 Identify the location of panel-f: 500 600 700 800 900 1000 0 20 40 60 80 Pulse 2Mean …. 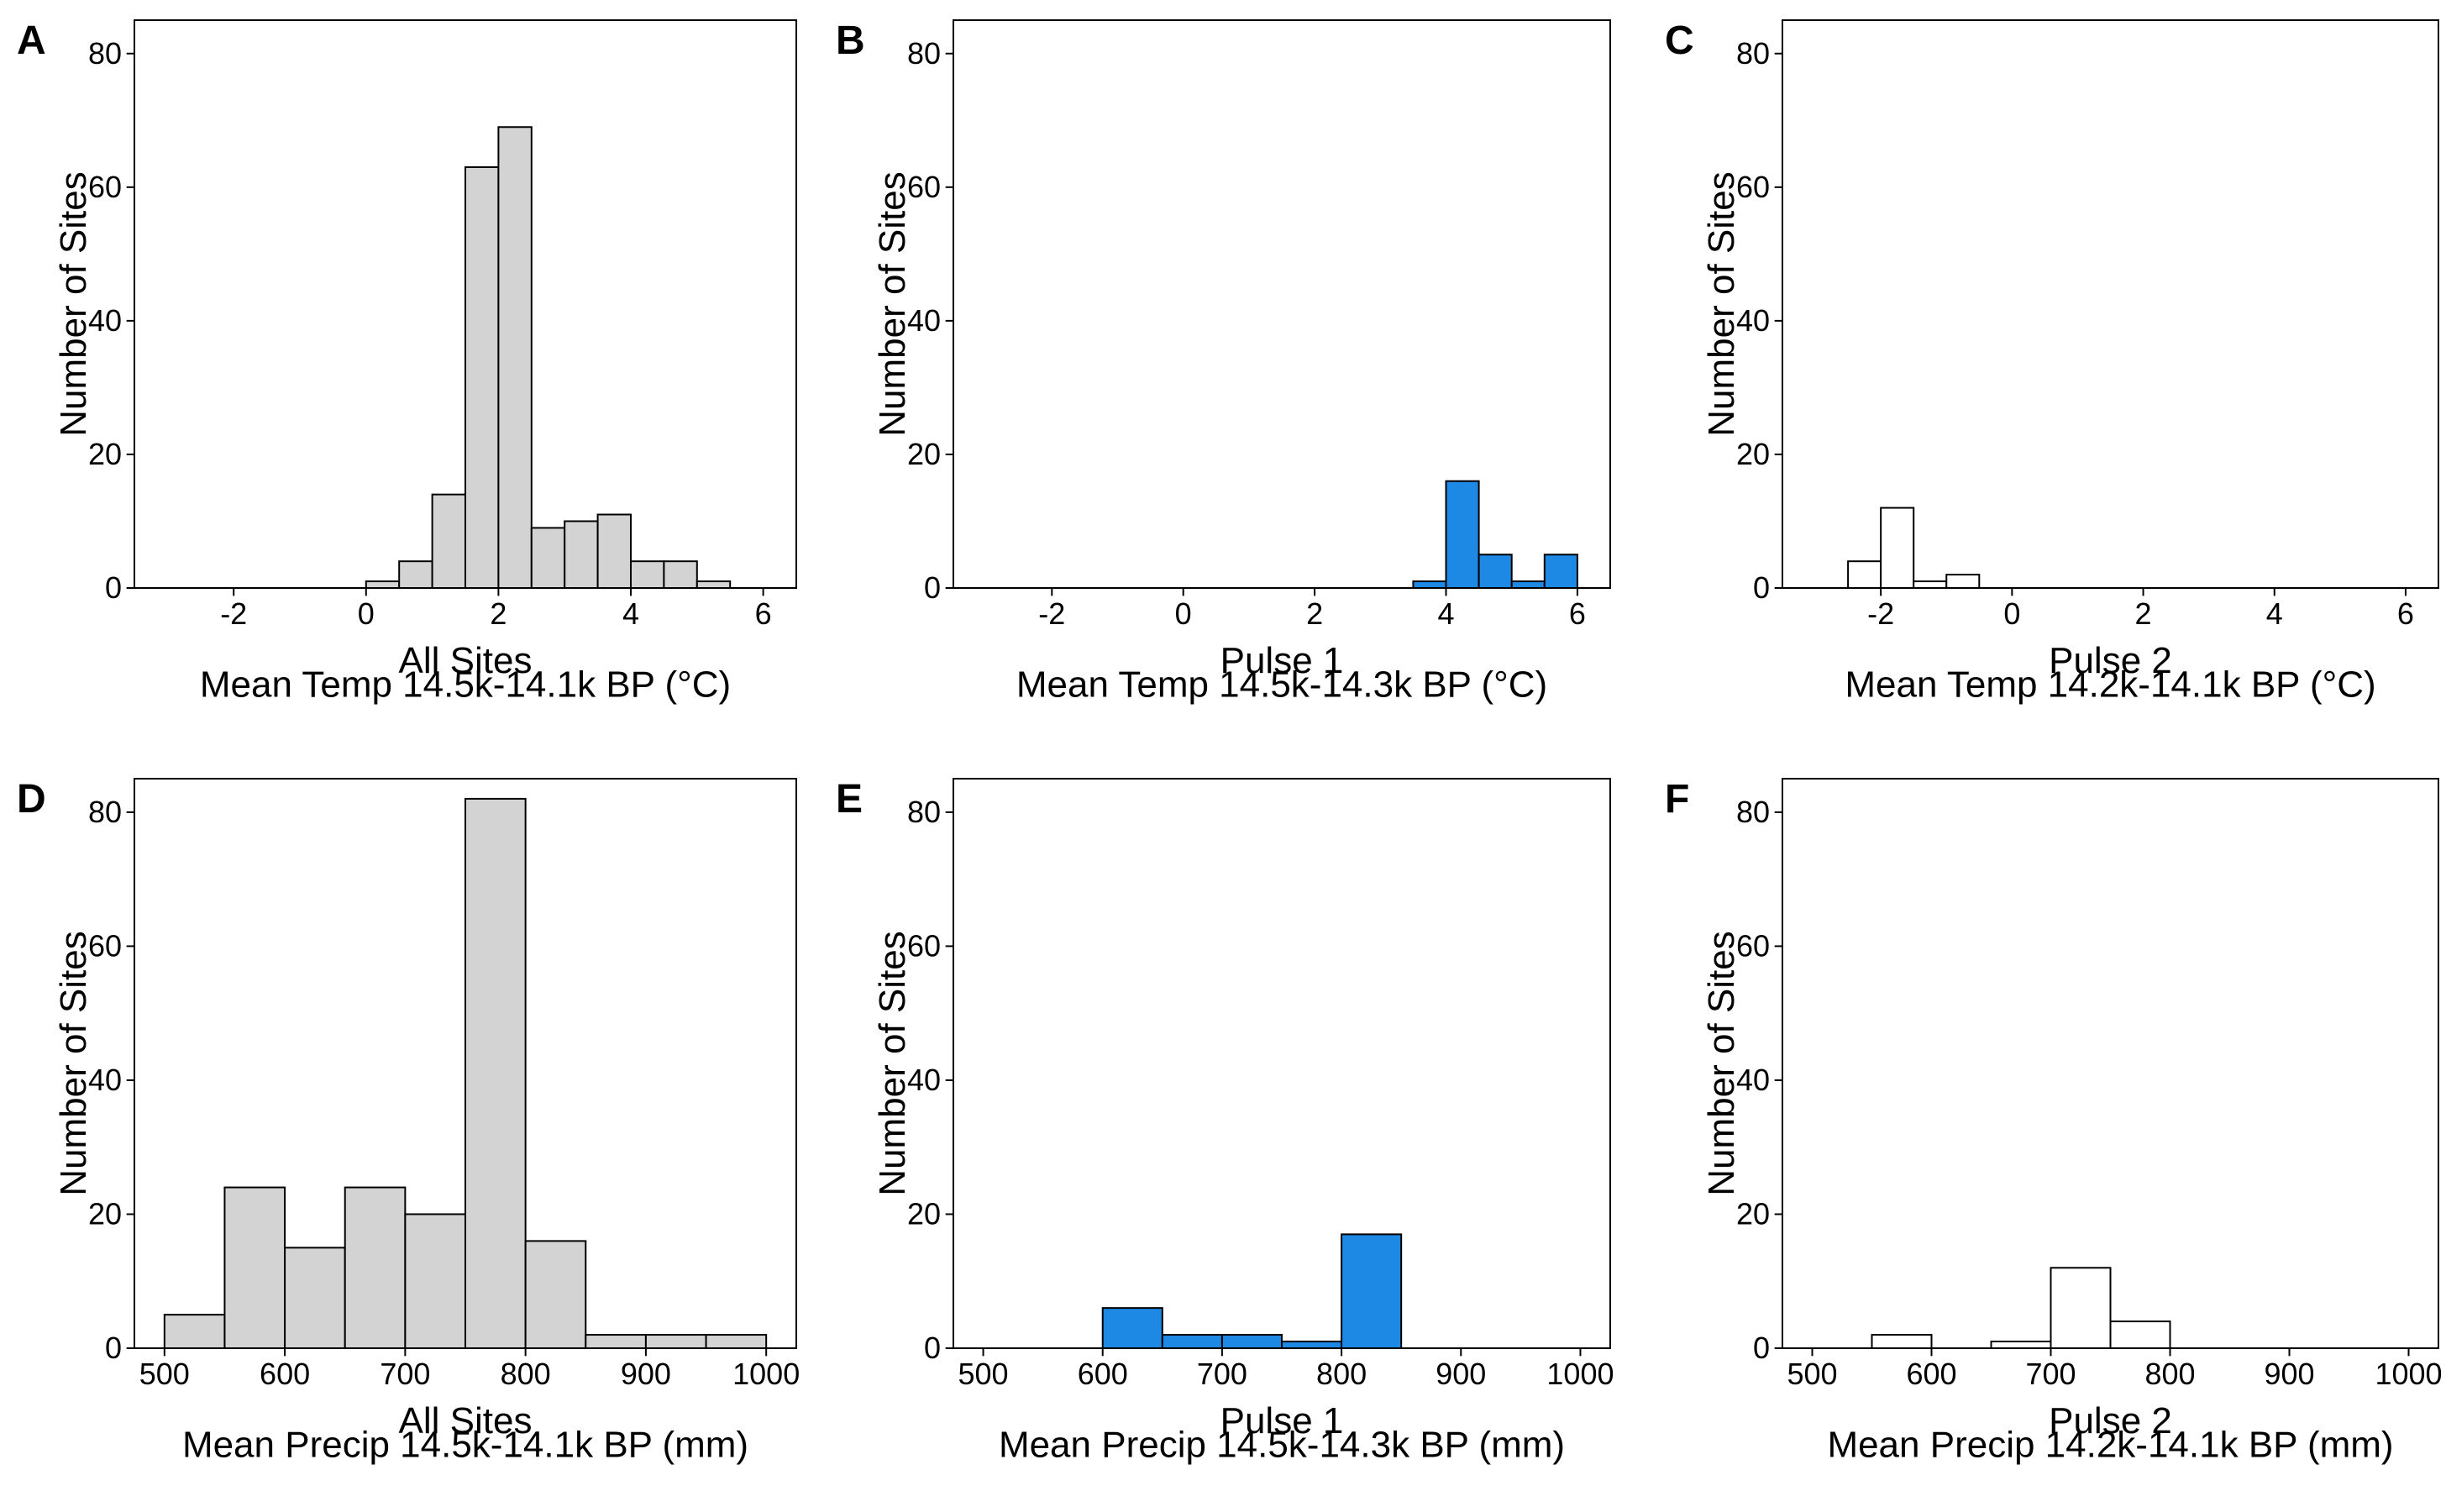
(2054, 1121).